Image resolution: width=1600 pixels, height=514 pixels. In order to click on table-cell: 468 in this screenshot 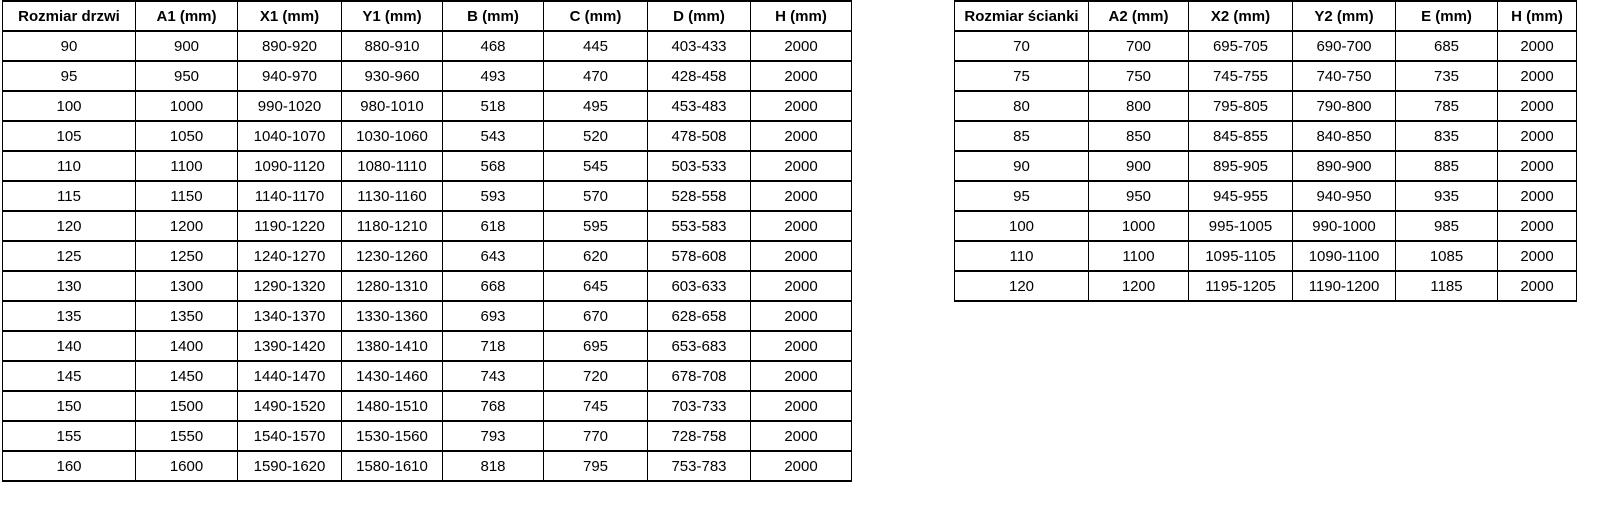, I will do `click(493, 46)`.